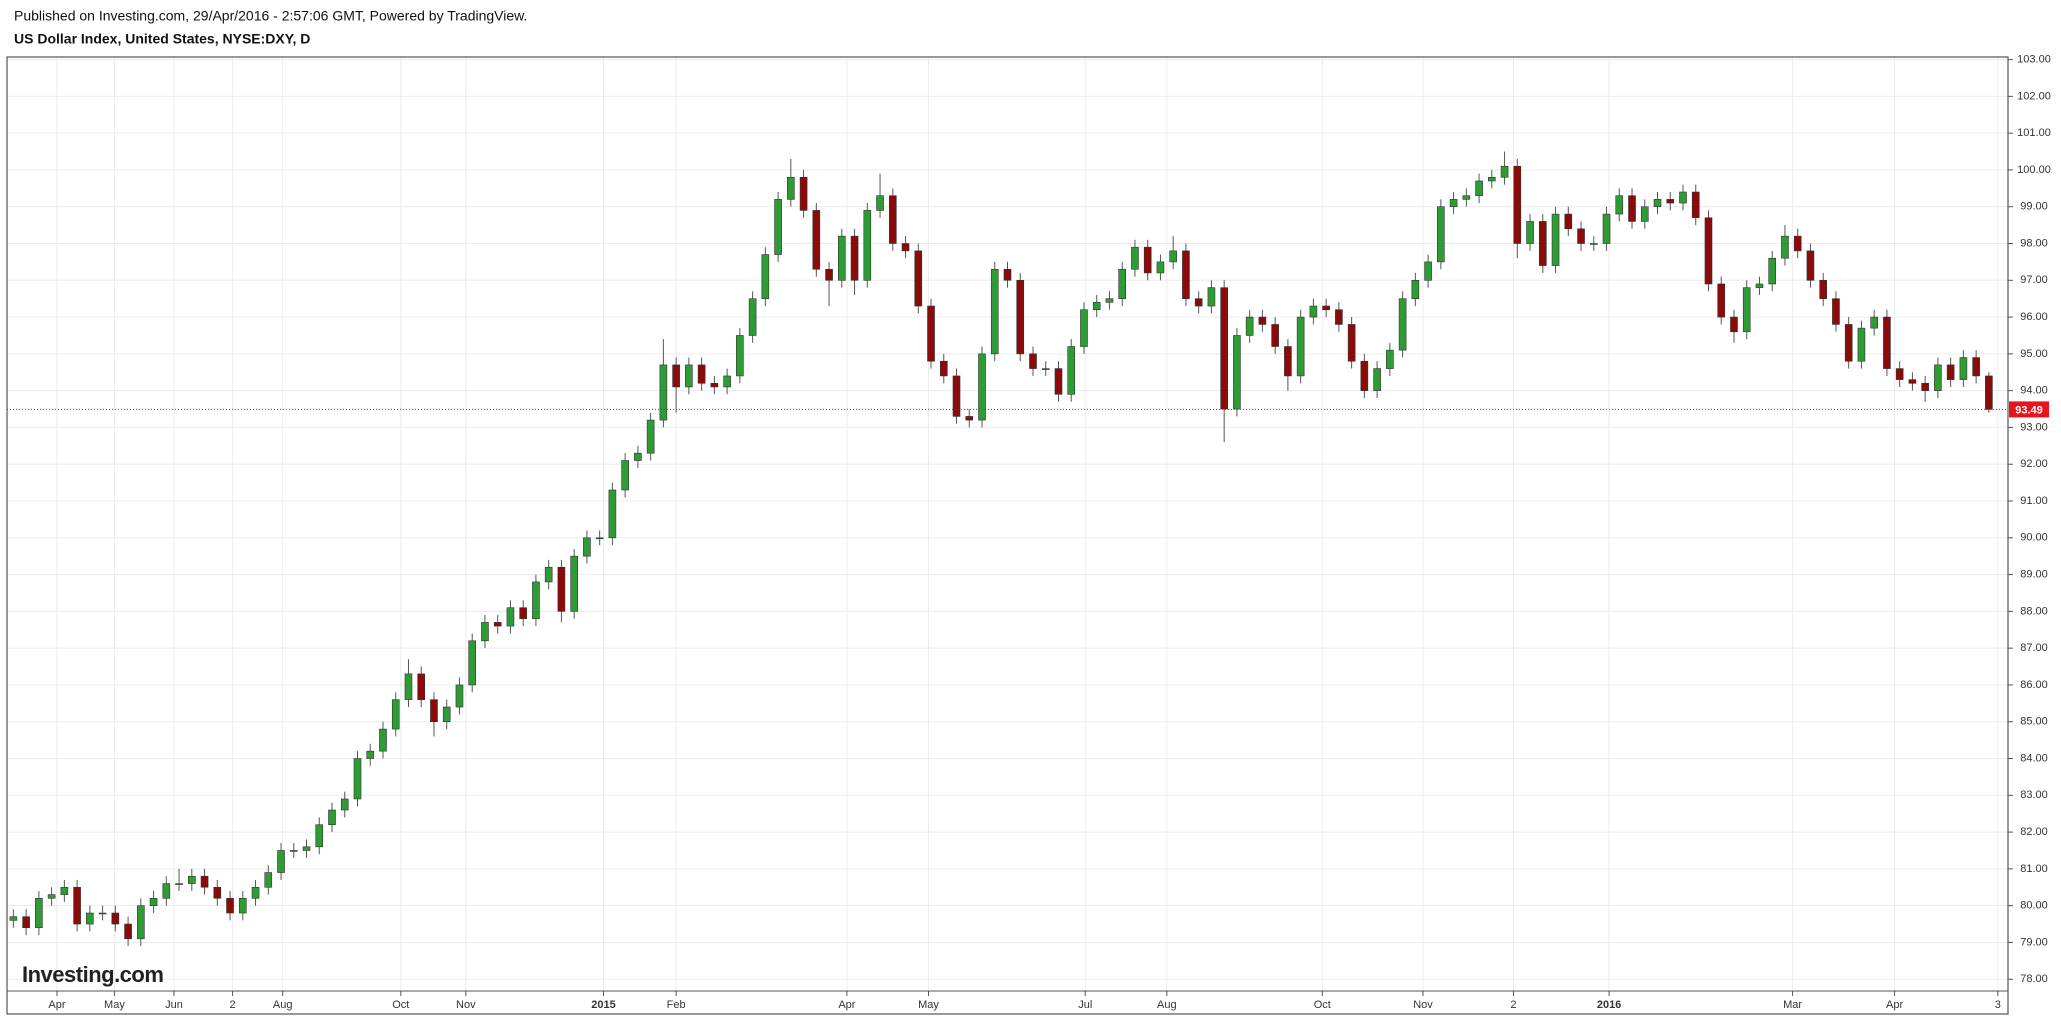  Describe the element at coordinates (233, 1005) in the screenshot. I see `x-tick-label: 2` at that location.